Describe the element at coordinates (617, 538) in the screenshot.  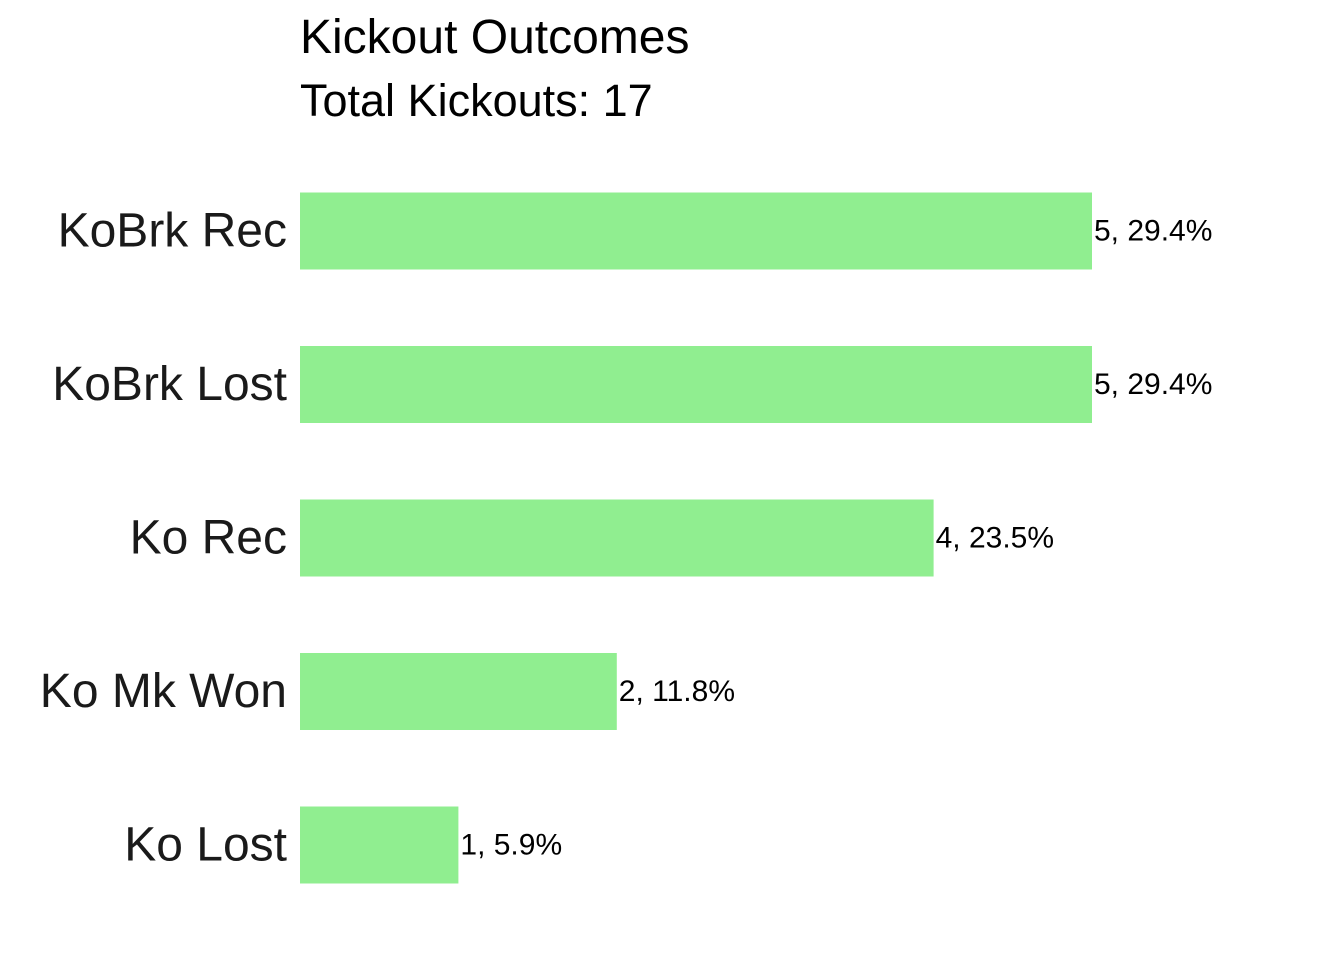
I see `bar-ko-rec` at that location.